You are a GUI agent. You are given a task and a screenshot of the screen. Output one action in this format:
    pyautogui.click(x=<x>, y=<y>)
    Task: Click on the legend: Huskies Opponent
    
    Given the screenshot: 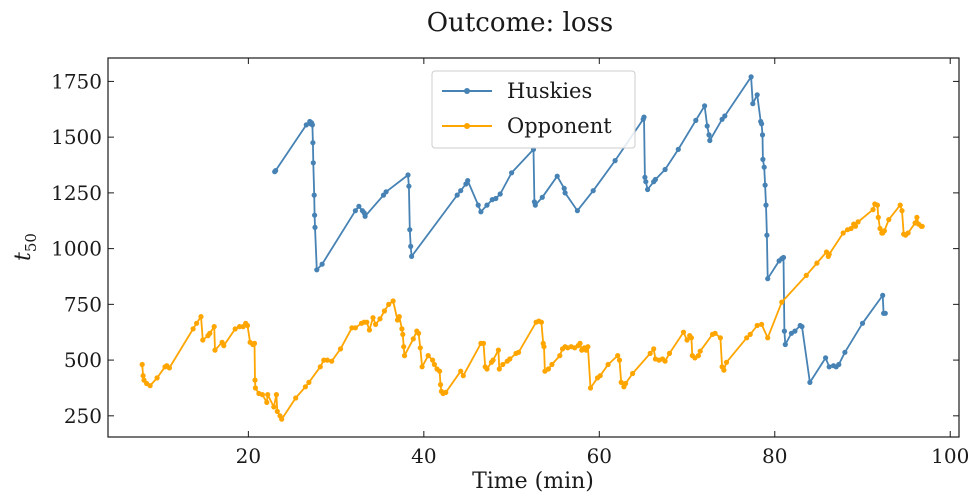 What is the action you would take?
    pyautogui.click(x=533, y=109)
    